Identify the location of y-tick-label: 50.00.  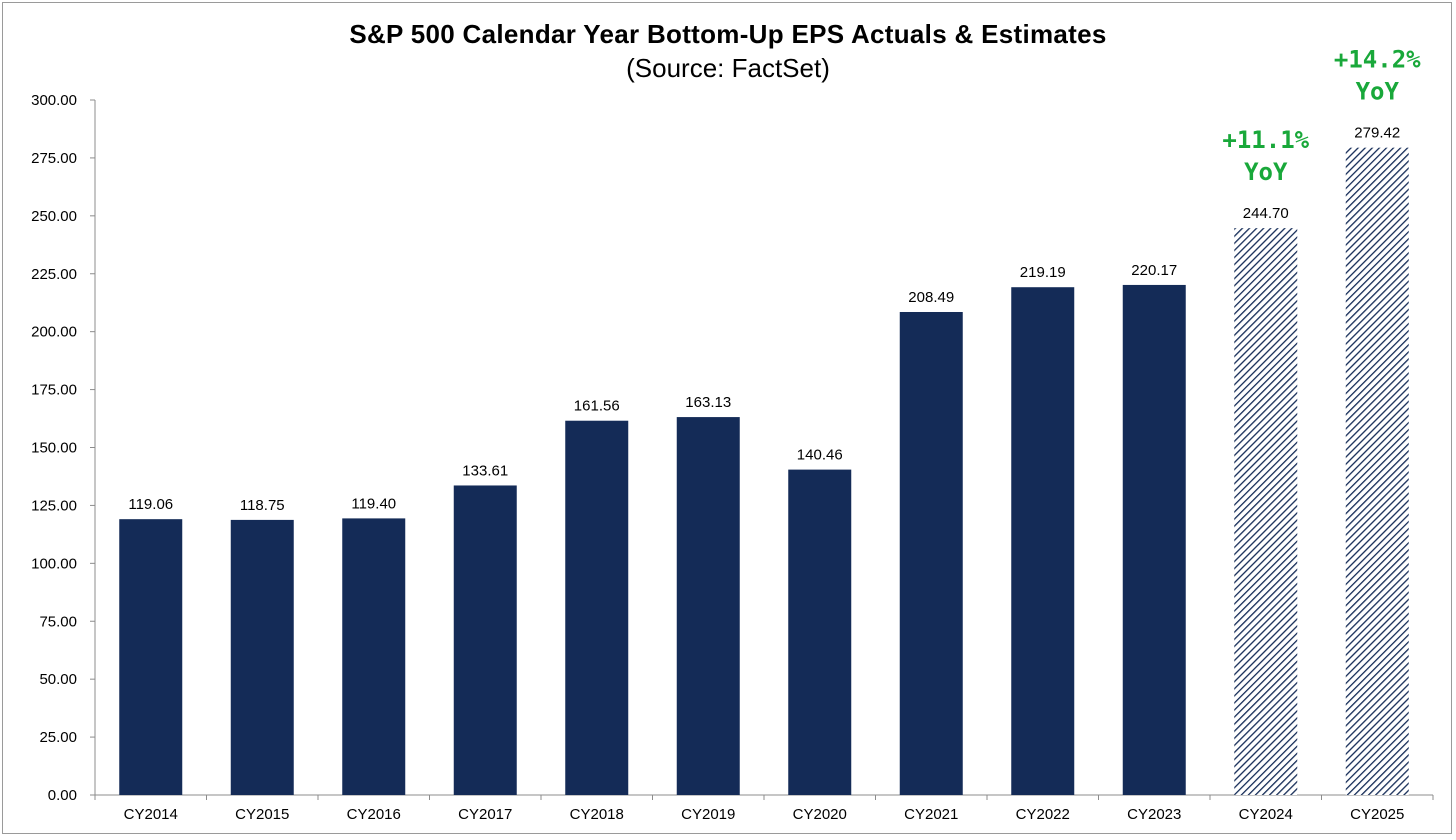
(58, 679).